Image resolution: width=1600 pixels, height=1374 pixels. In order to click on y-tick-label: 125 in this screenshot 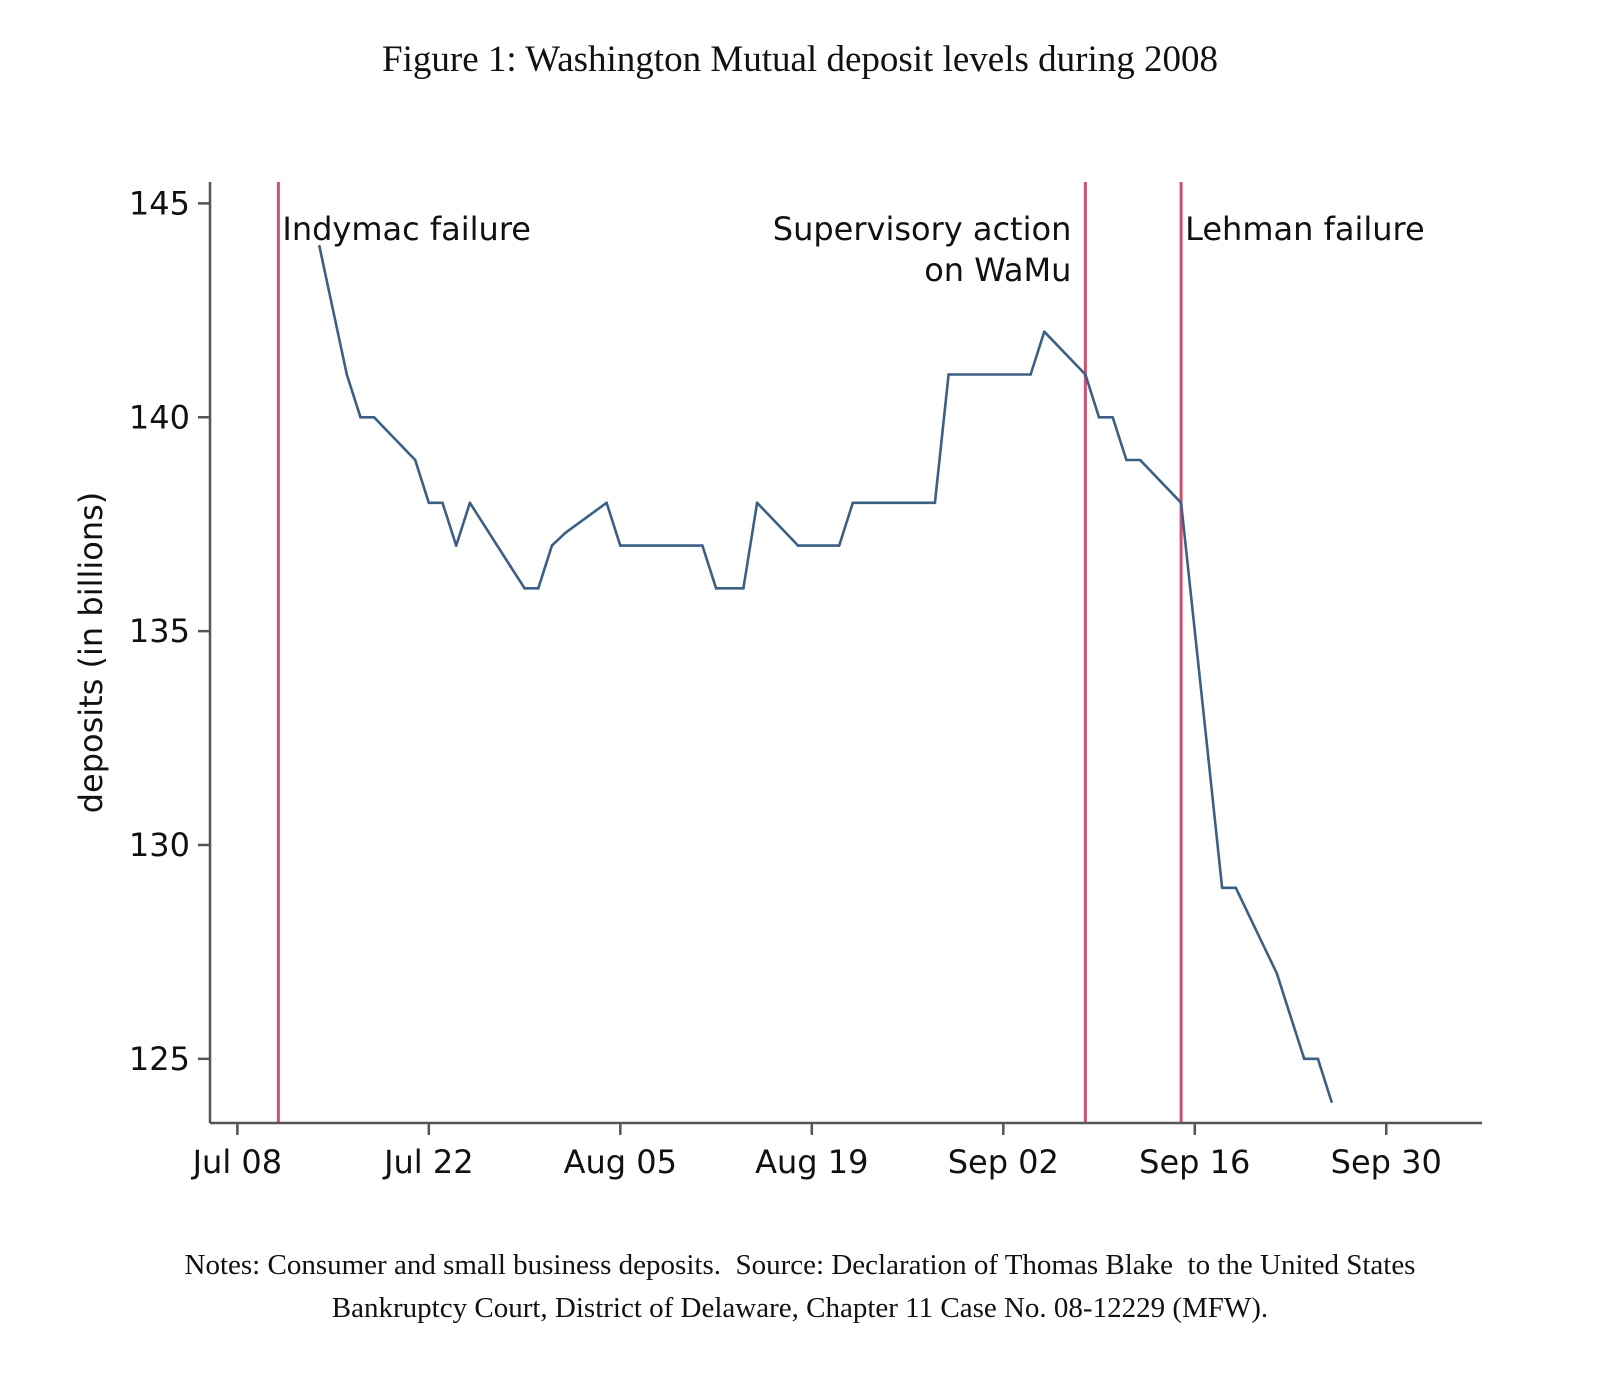, I will do `click(159, 1059)`.